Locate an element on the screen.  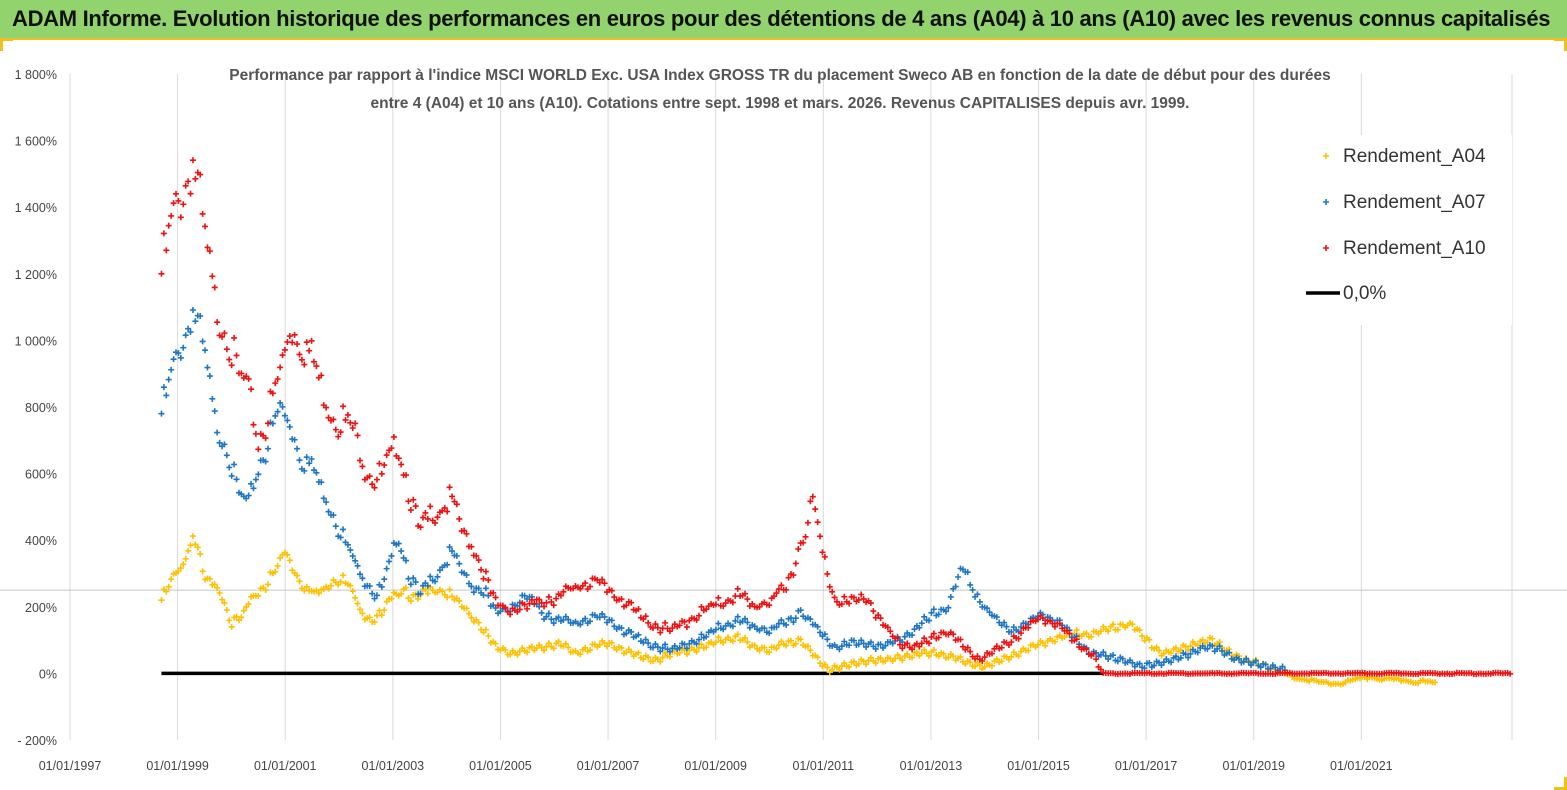
x-tick-label: 01/01/2013 is located at coordinates (931, 766).